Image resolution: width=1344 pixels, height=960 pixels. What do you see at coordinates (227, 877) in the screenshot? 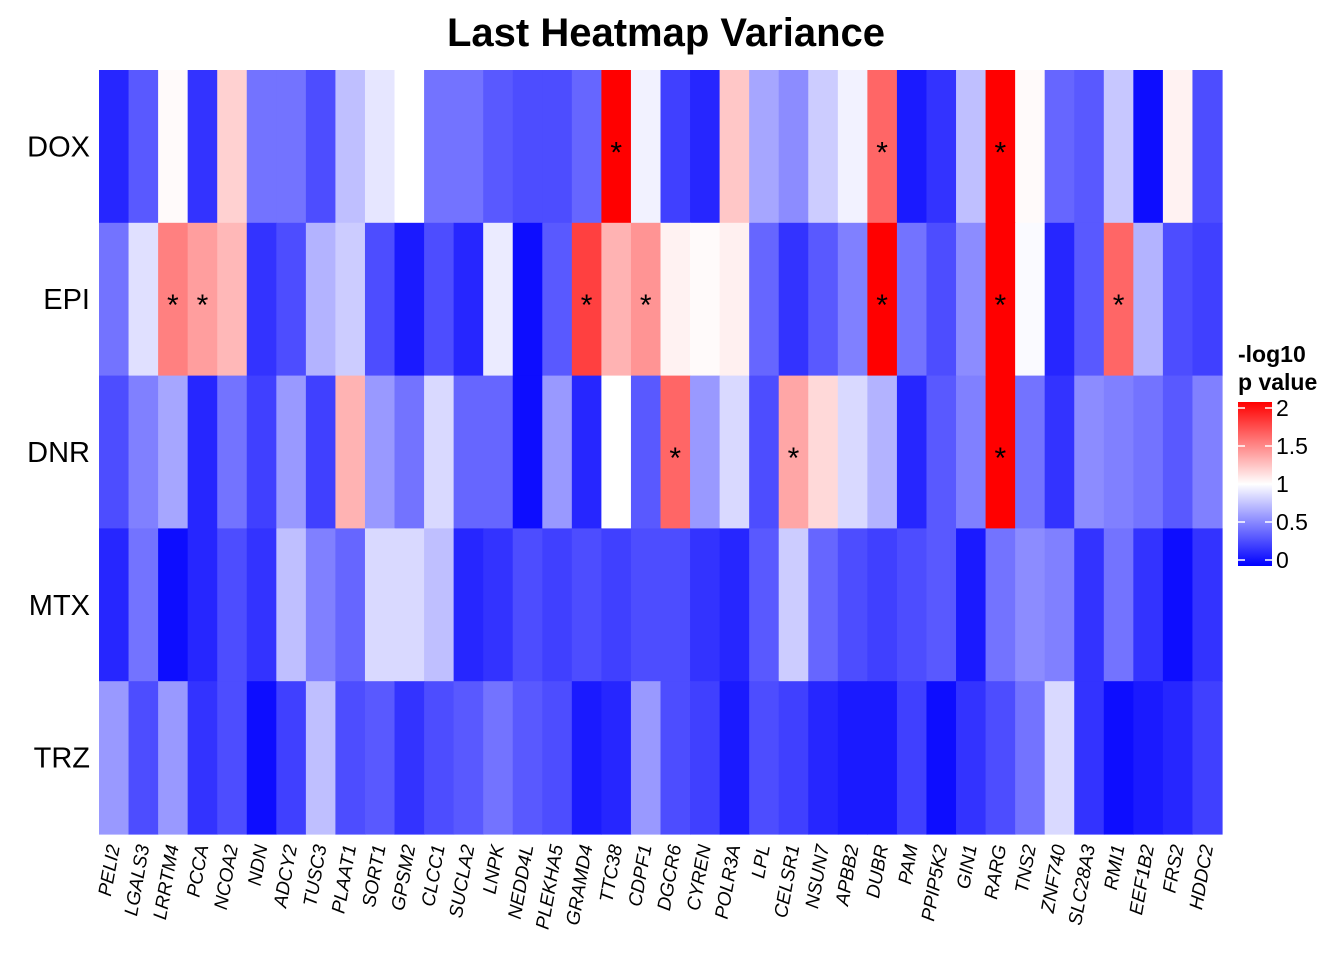
I see `column-label: NCOA2` at bounding box center [227, 877].